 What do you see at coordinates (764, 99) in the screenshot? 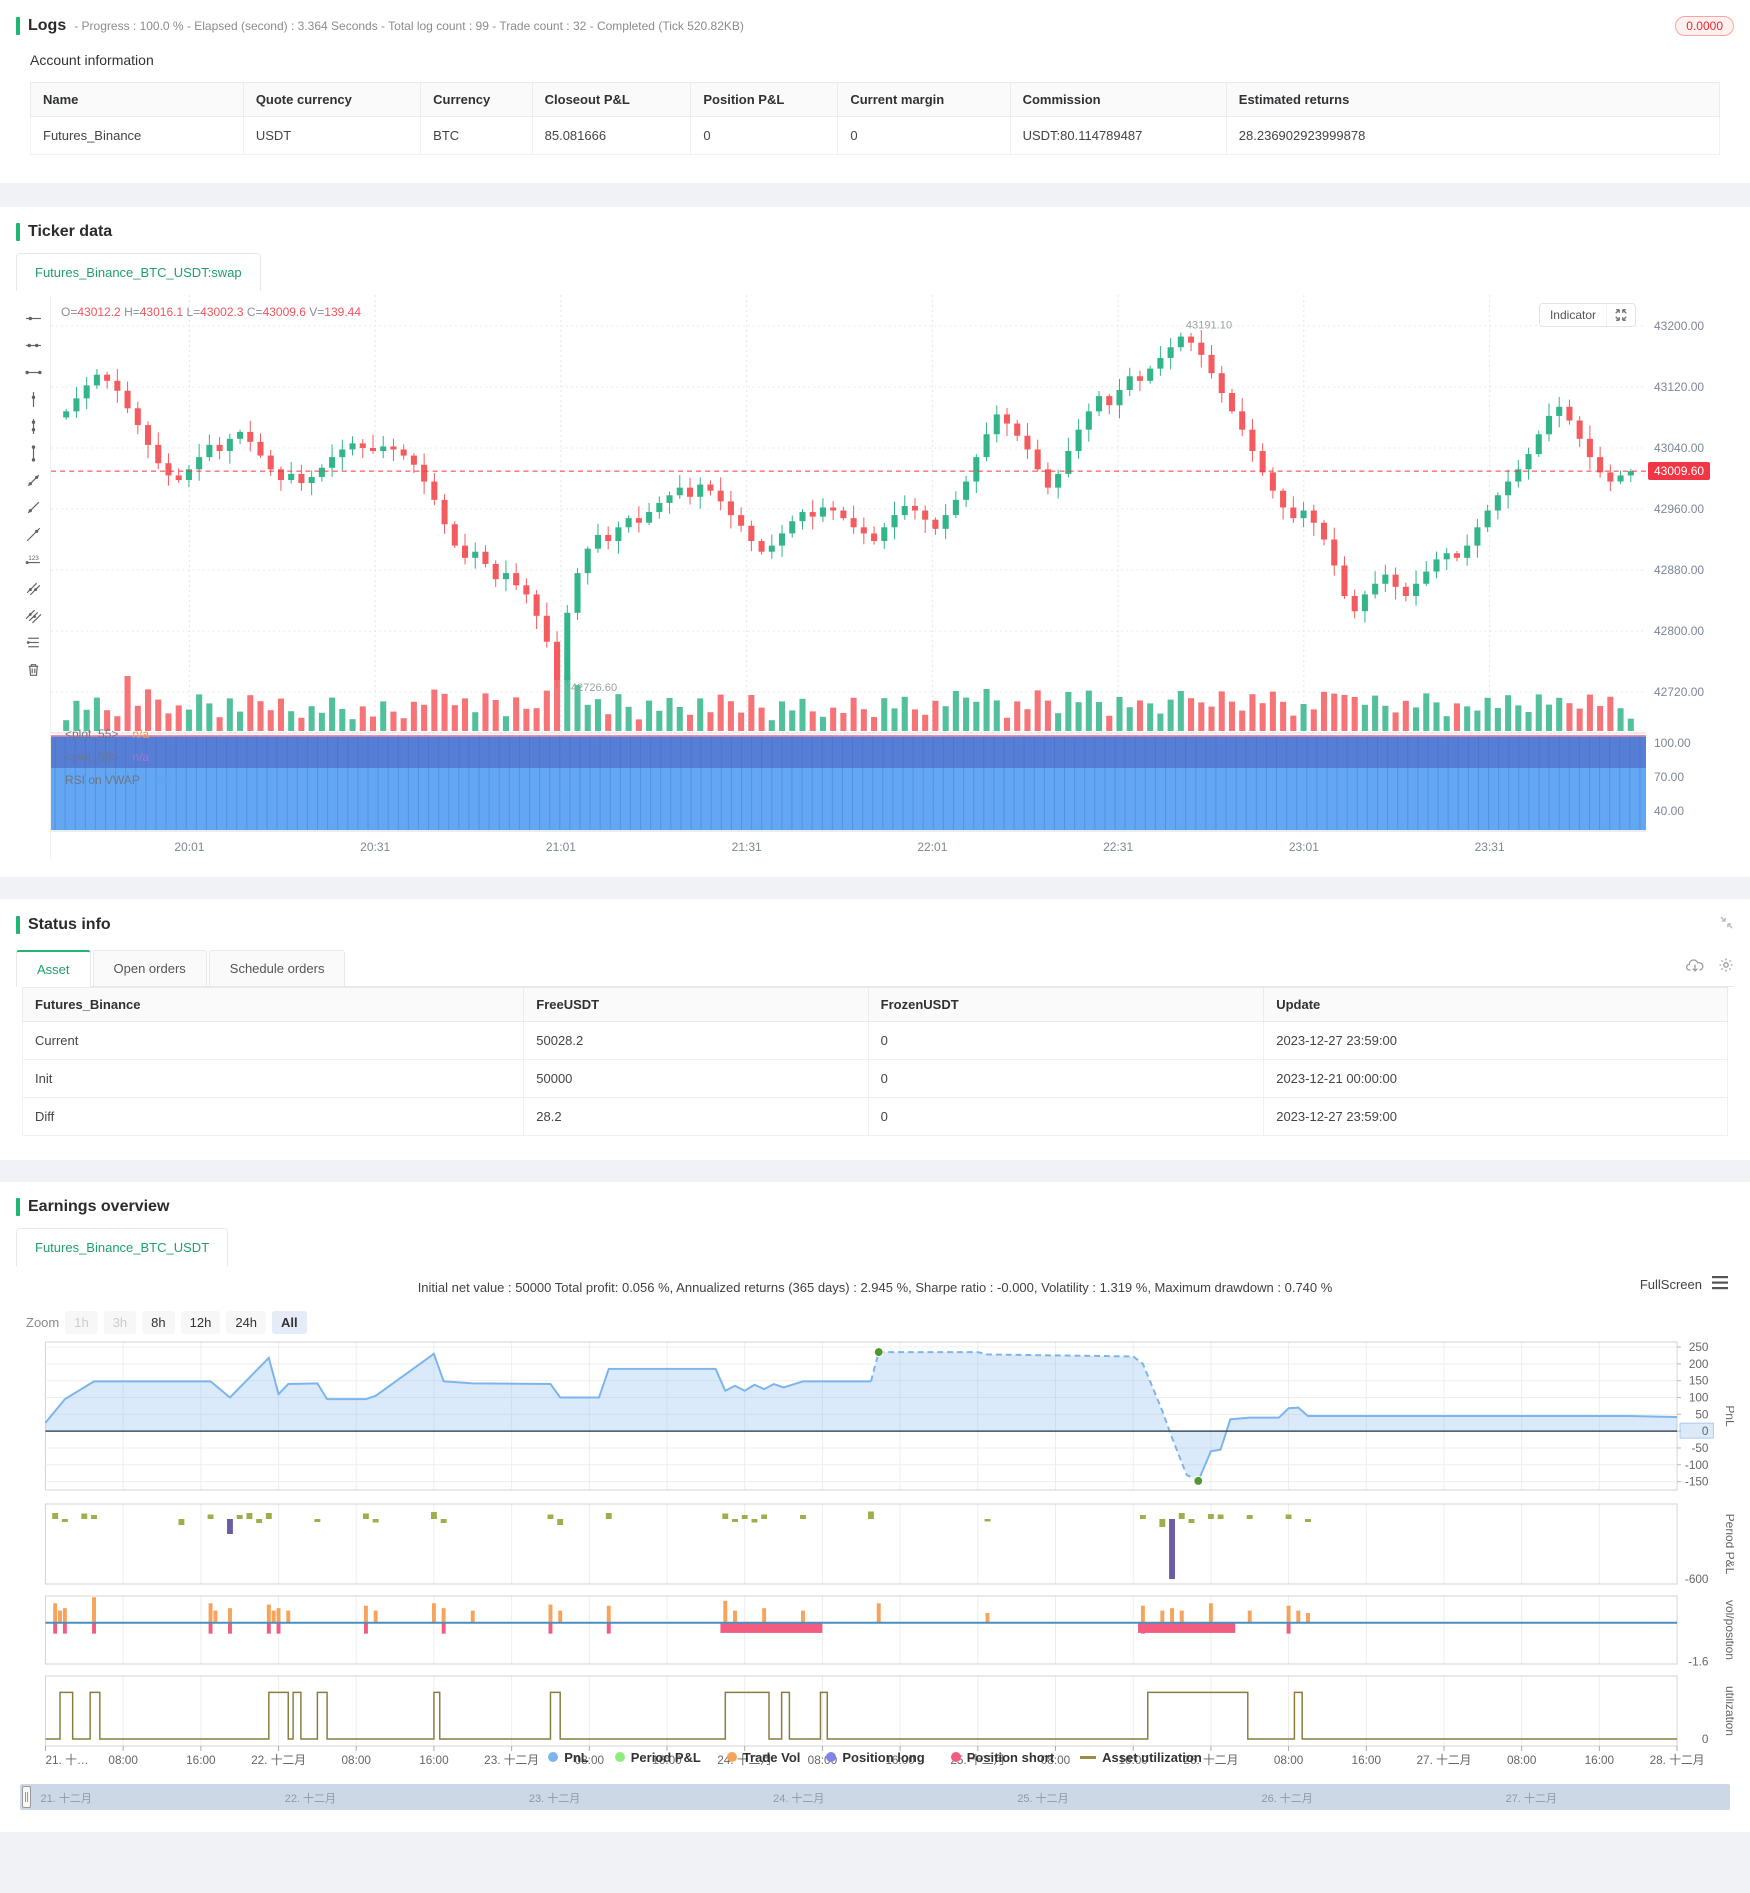
I see `column-header: Position P&L` at bounding box center [764, 99].